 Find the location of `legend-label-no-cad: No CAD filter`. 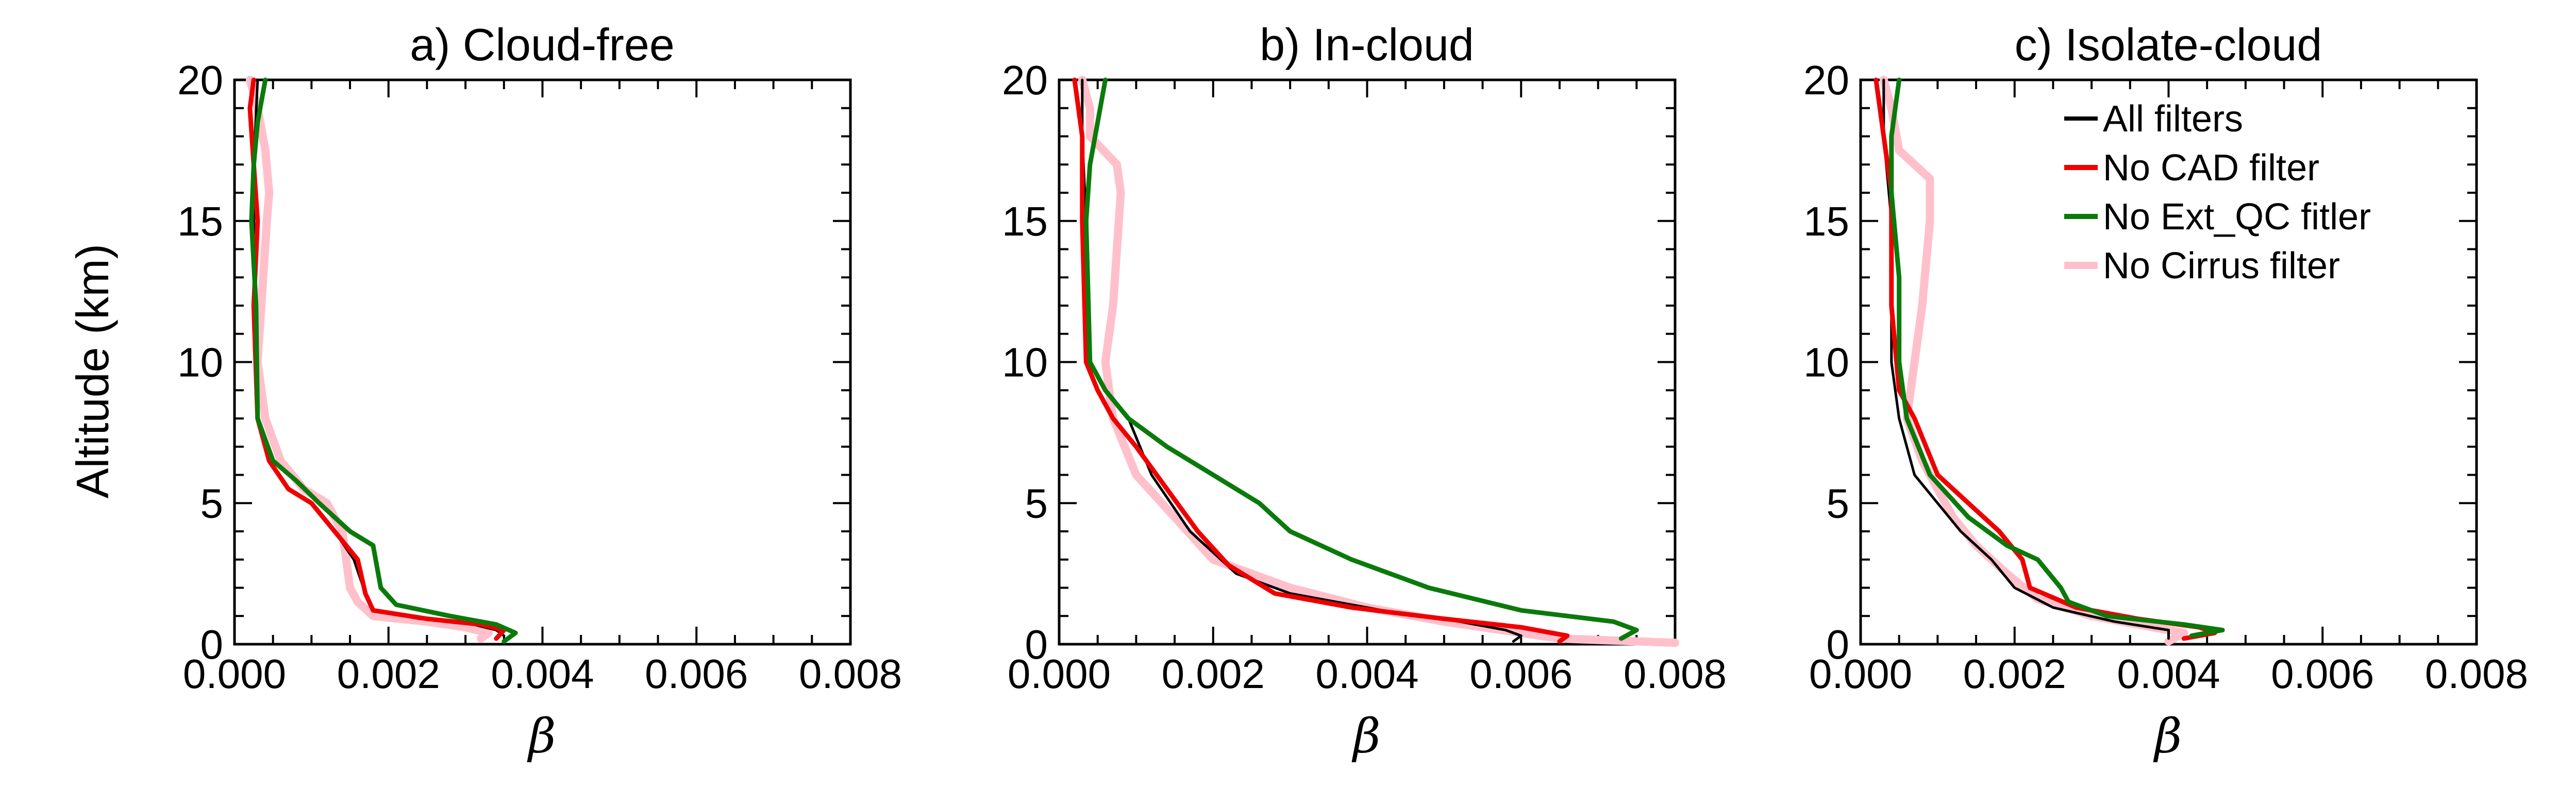

legend-label-no-cad: No CAD filter is located at coordinates (2211, 168).